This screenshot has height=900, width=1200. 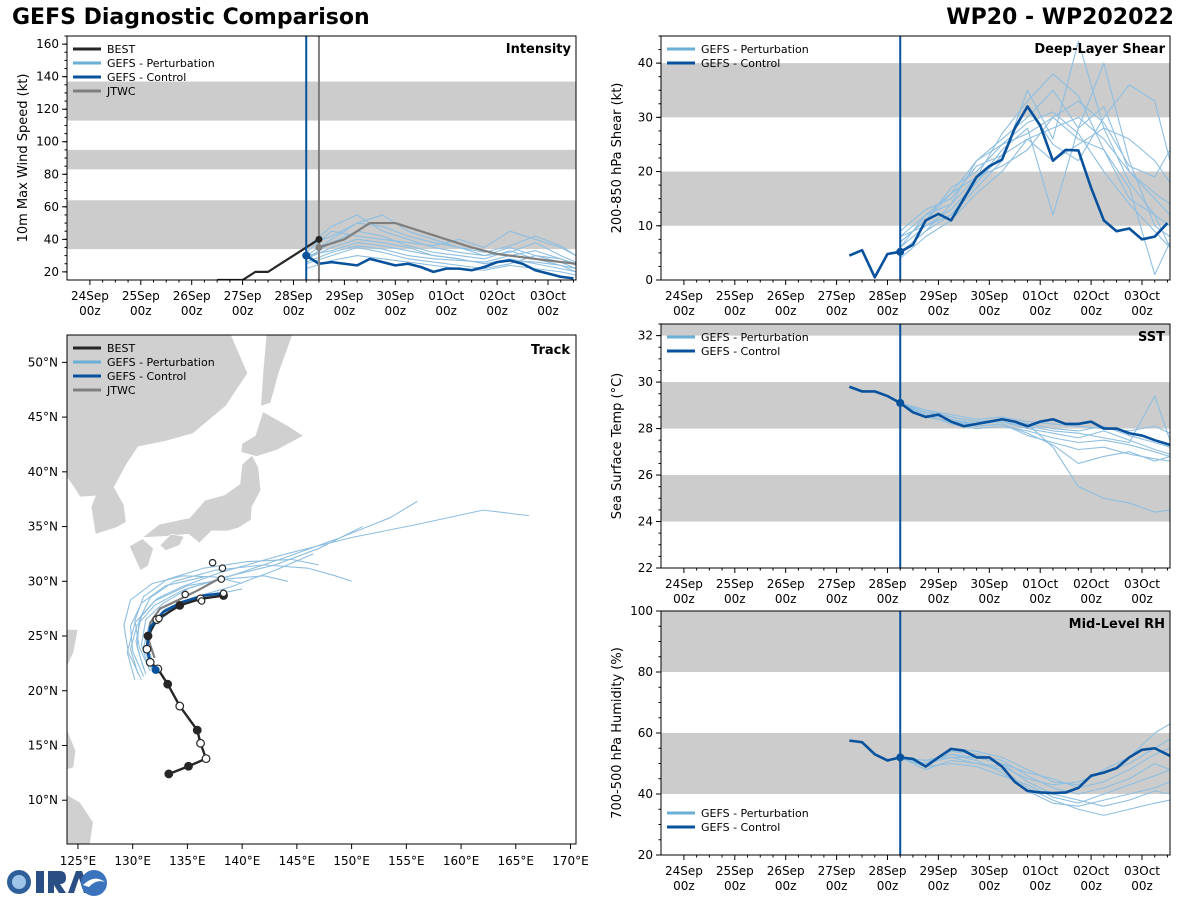 What do you see at coordinates (645, 672) in the screenshot?
I see `rh-ytick-label: 80` at bounding box center [645, 672].